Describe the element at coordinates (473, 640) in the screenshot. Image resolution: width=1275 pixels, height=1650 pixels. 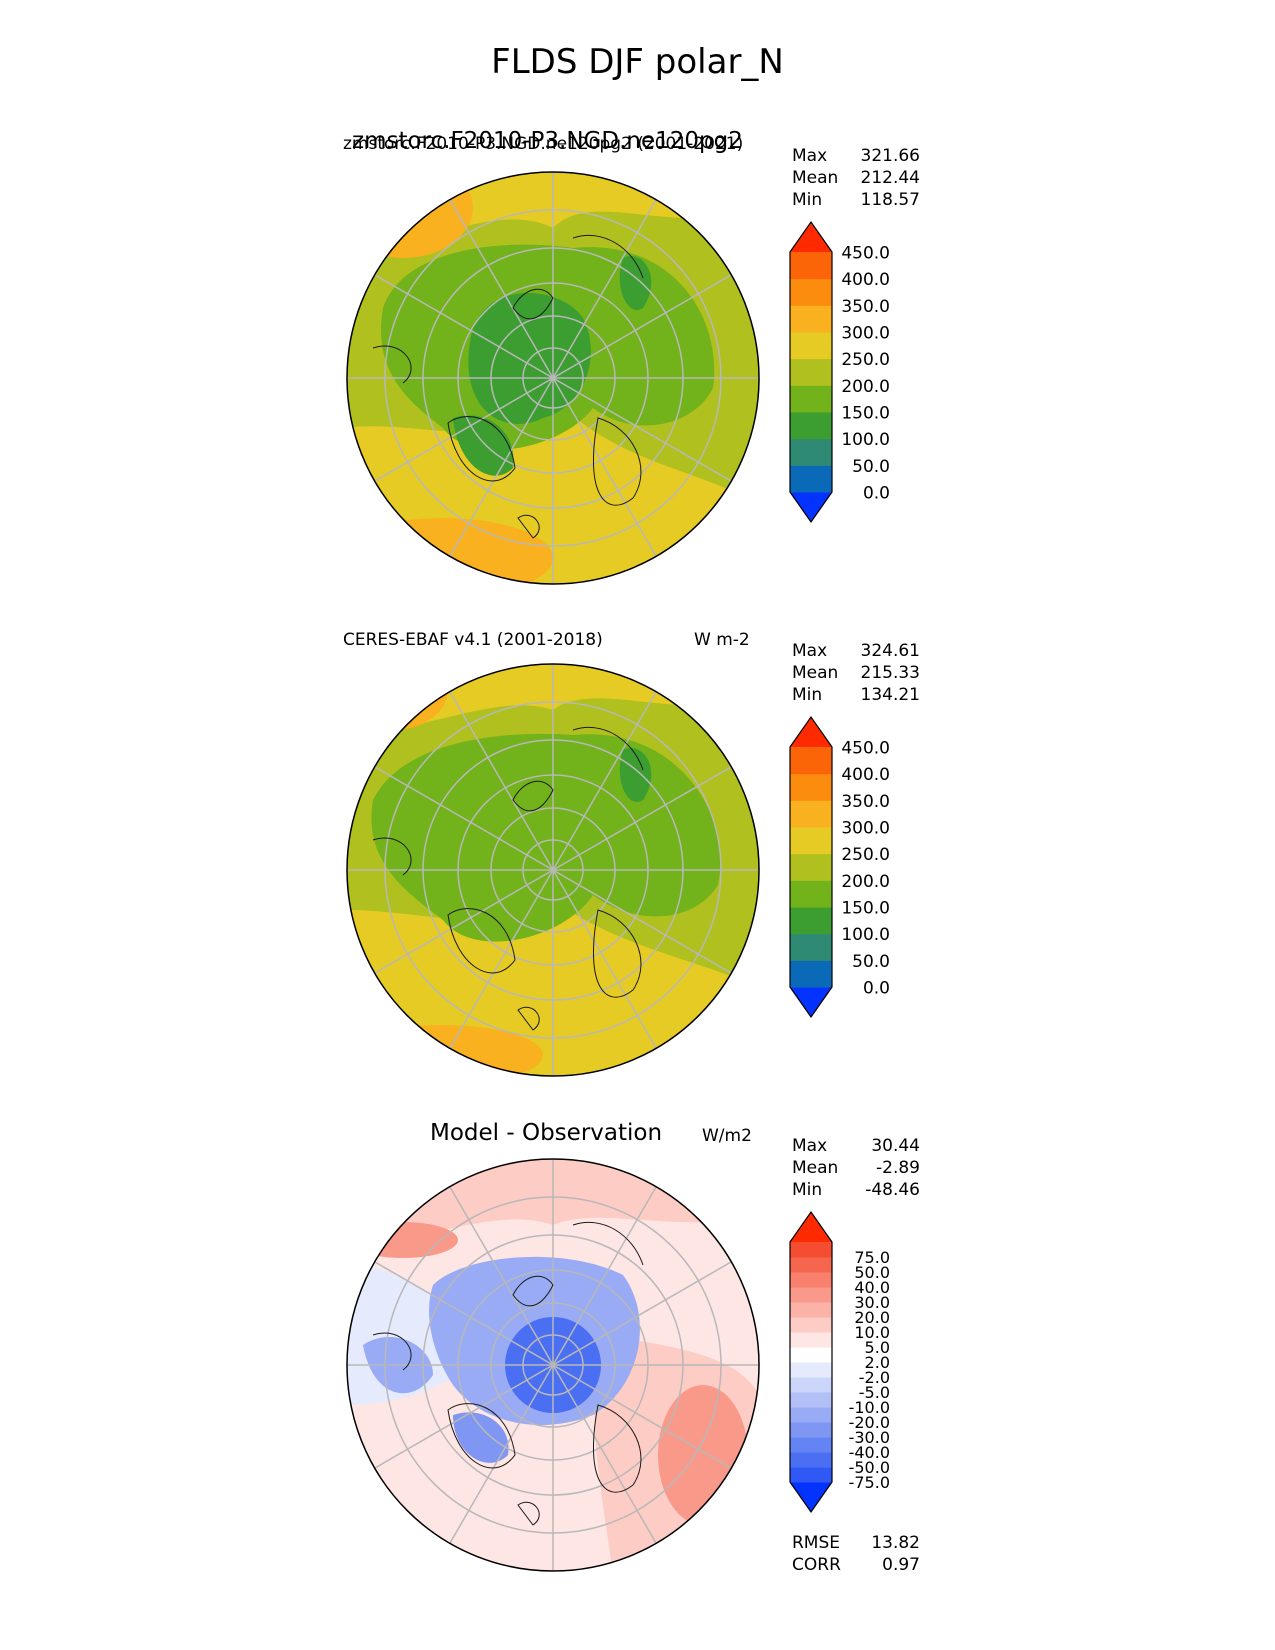
I see `obs-panel-title: CERES-EBAF v4.1 (2001-2018)` at that location.